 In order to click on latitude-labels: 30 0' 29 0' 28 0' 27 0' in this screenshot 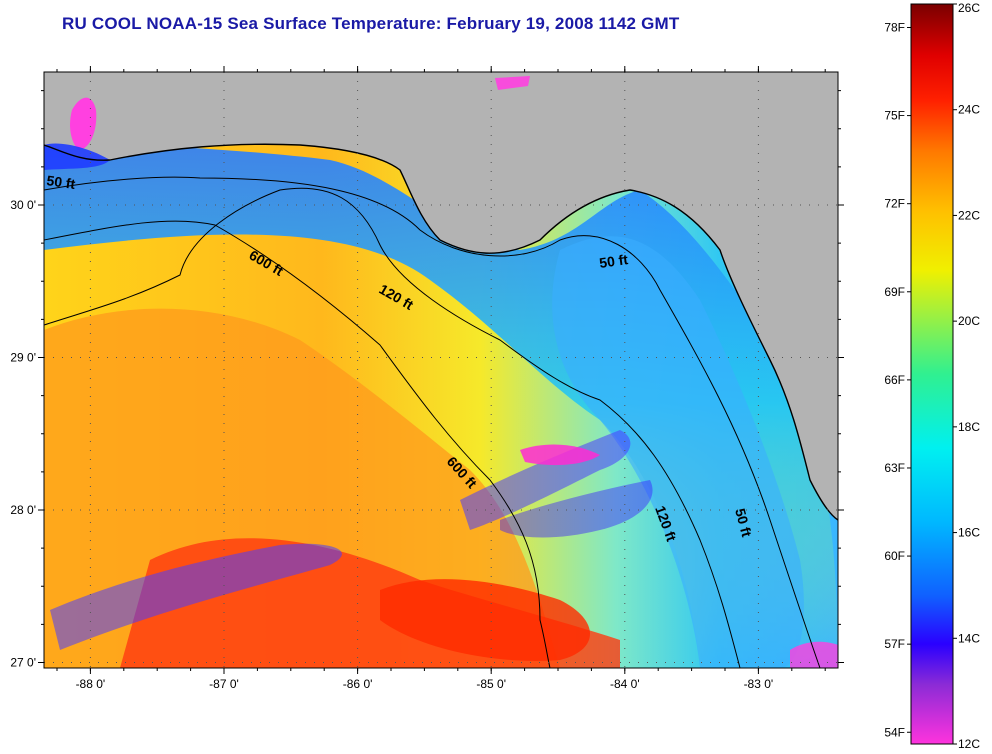, I will do `click(23, 434)`.